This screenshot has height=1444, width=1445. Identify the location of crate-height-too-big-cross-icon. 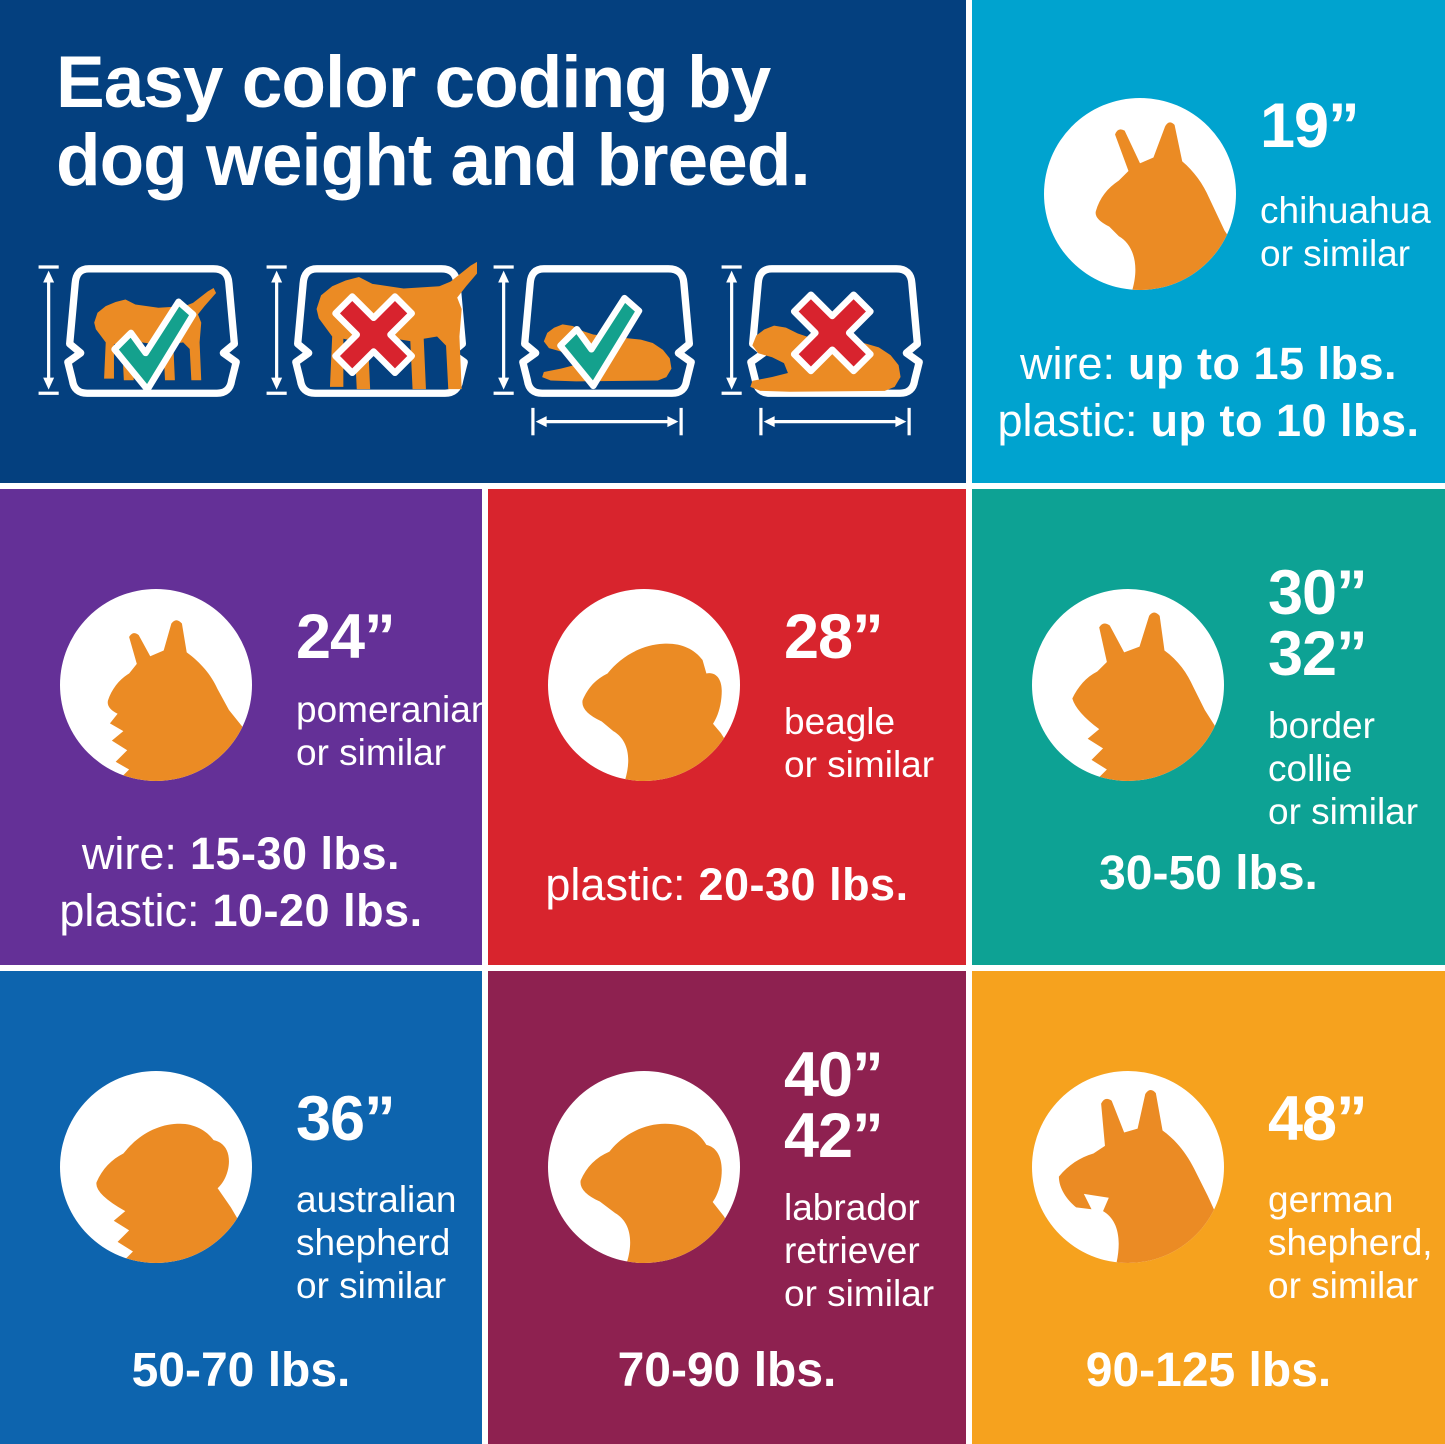
(371, 329).